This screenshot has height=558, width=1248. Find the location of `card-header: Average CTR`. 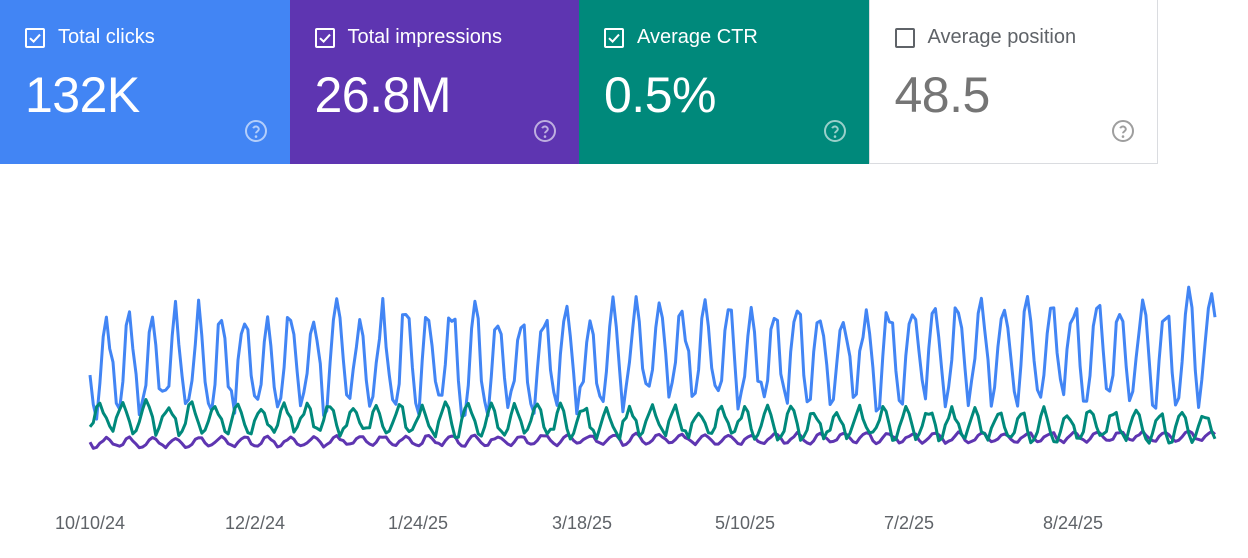

card-header: Average CTR is located at coordinates (681, 37).